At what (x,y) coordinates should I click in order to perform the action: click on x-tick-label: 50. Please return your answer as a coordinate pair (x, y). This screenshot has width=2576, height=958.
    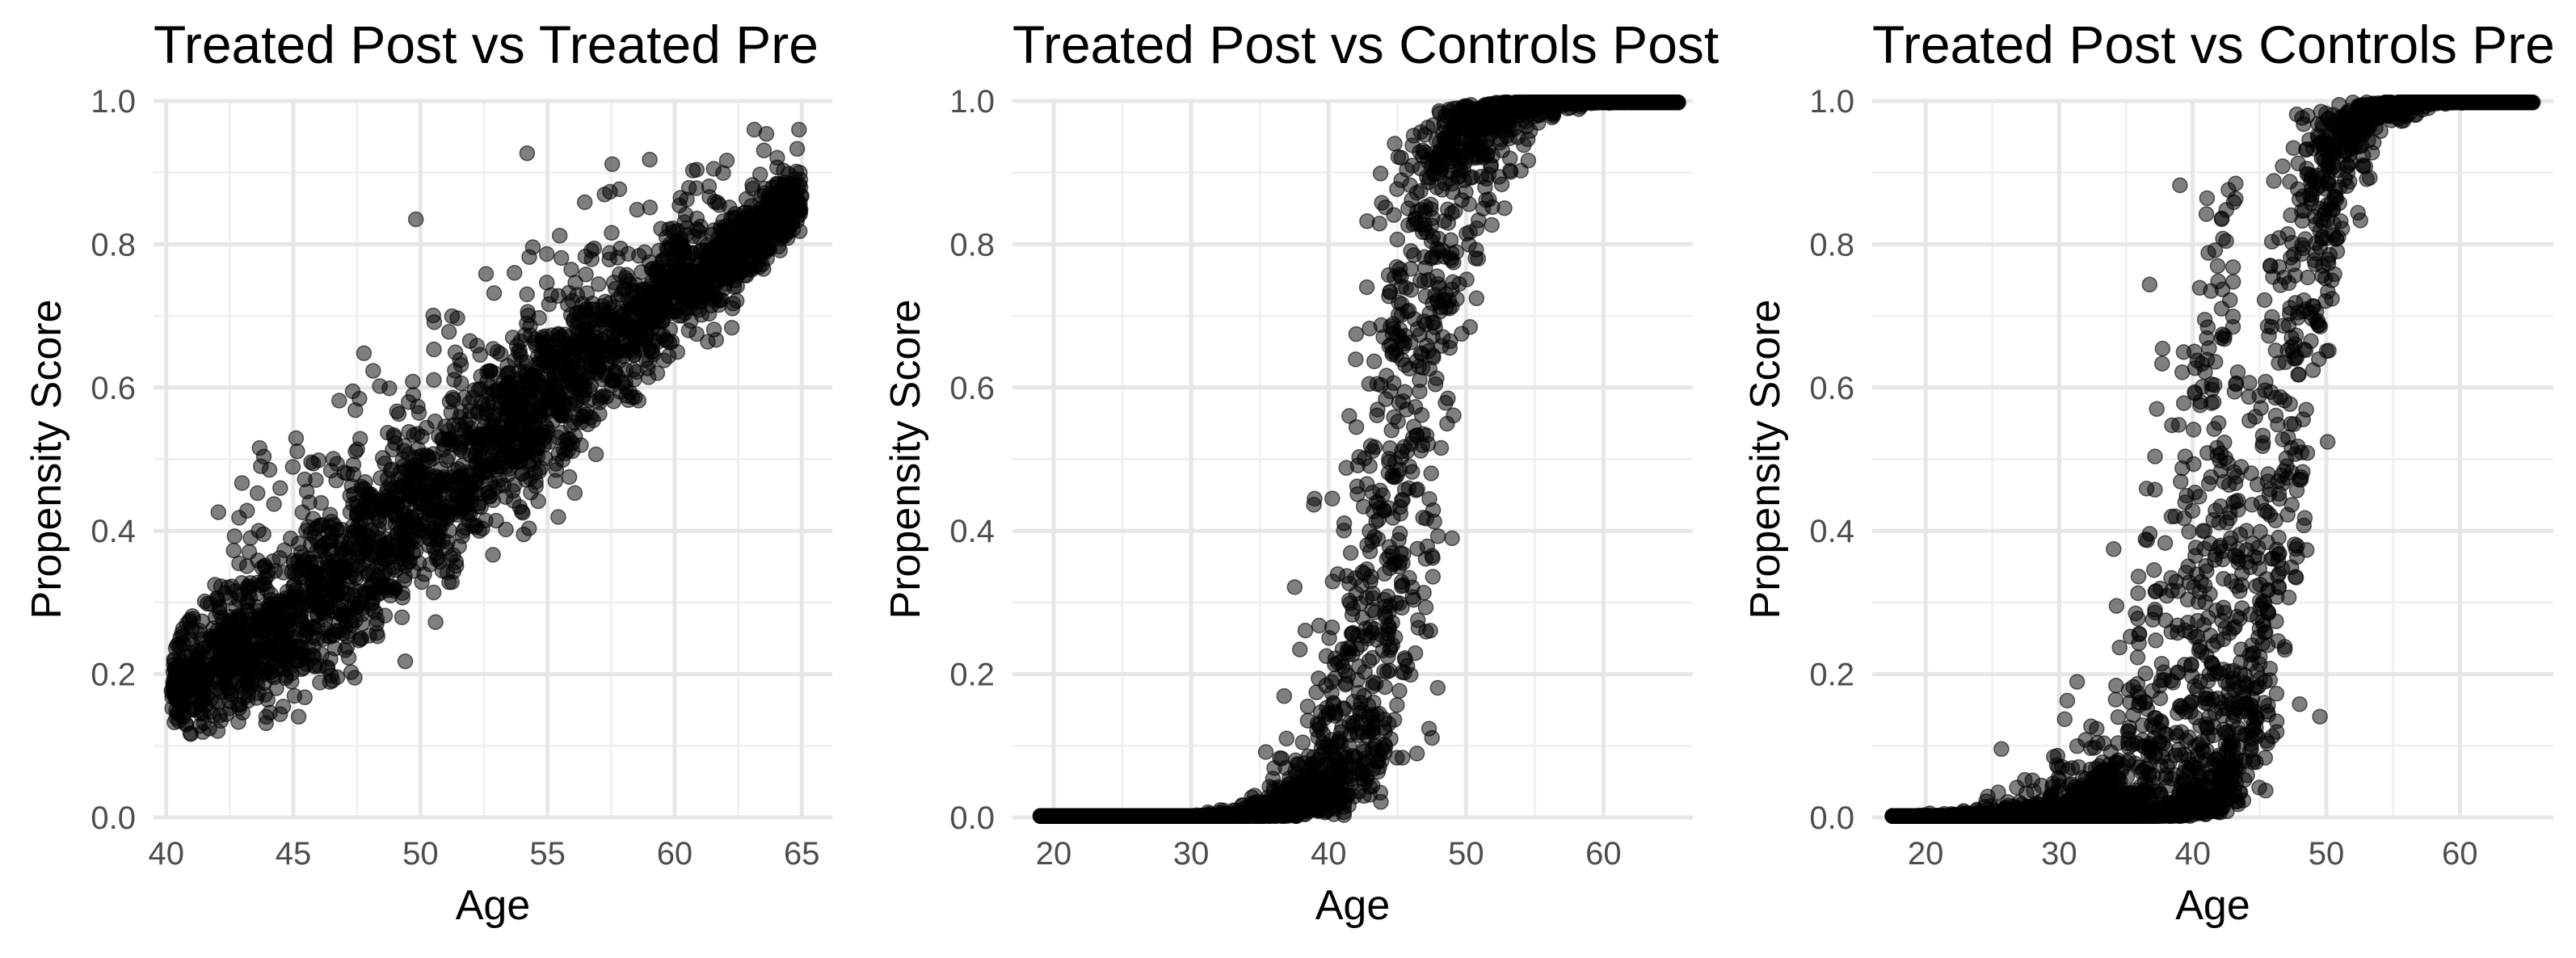
    Looking at the image, I should click on (420, 854).